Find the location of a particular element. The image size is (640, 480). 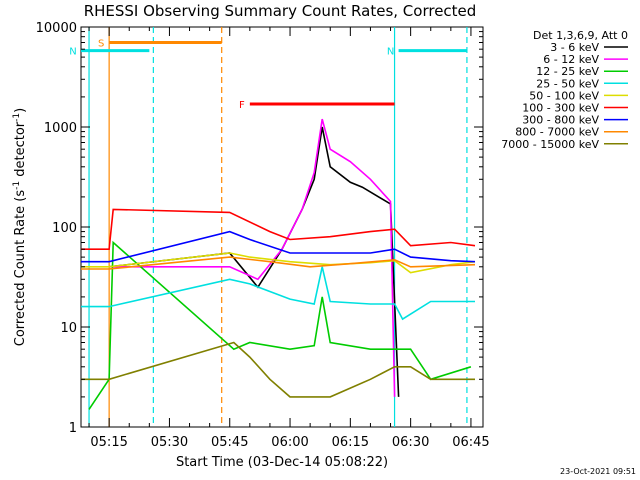

generation-timestamp: 23-Oct-2021 09:51 is located at coordinates (598, 471).